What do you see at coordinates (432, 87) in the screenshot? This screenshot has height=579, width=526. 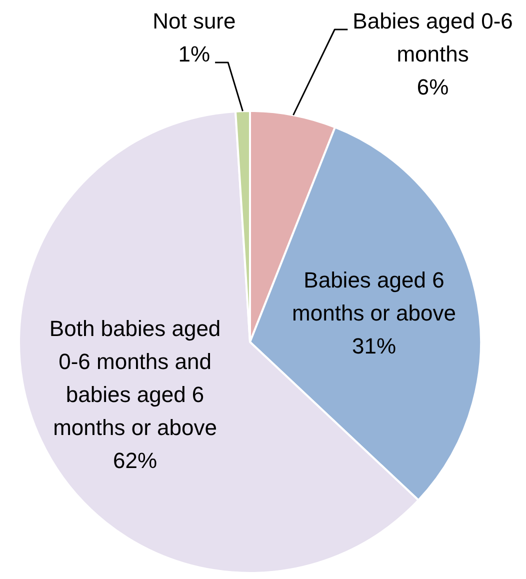 I see `data-label: 6%` at bounding box center [432, 87].